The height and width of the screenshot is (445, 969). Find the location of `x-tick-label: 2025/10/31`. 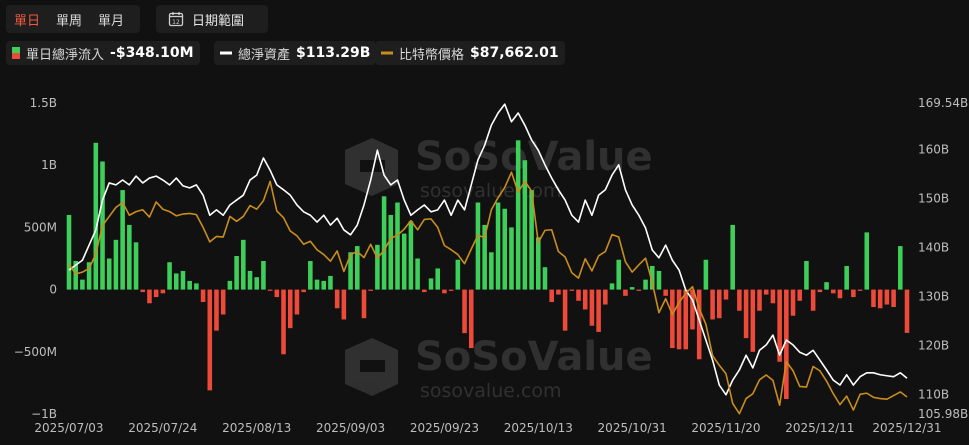

x-tick-label: 2025/10/31 is located at coordinates (632, 428).